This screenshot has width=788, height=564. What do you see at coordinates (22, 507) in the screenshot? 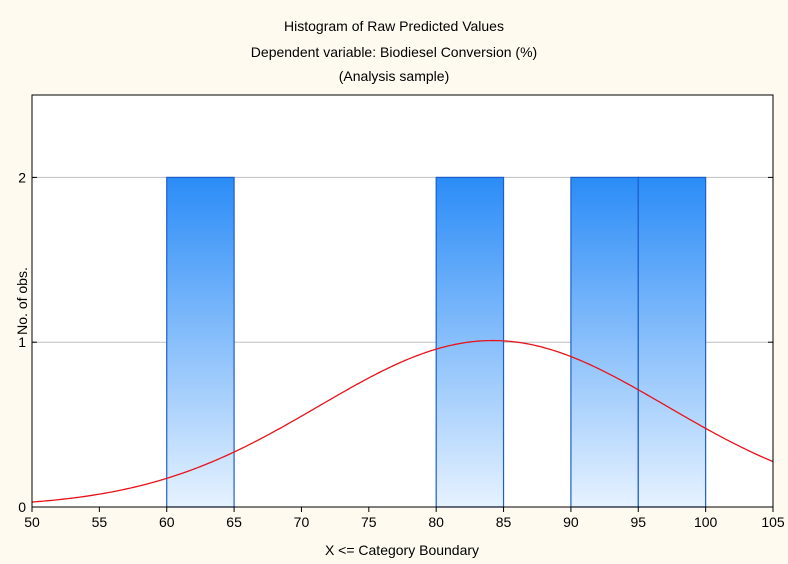
I see `y-tick-label: 0` at bounding box center [22, 507].